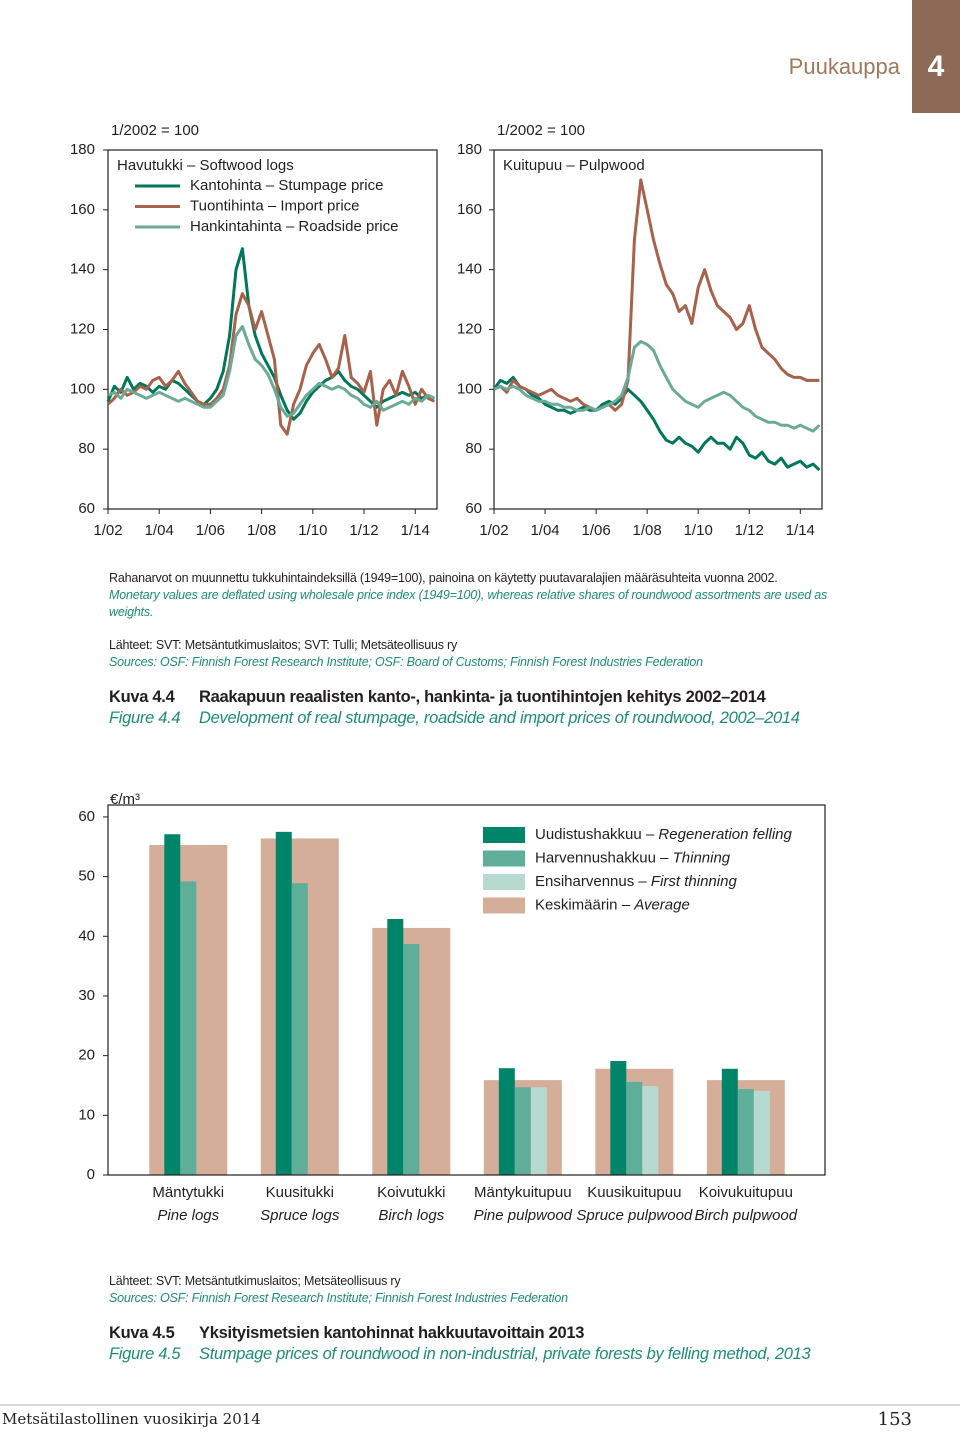 Image resolution: width=960 pixels, height=1433 pixels. Describe the element at coordinates (411, 1215) in the screenshot. I see `x-tick-label-en: Birch logs` at that location.